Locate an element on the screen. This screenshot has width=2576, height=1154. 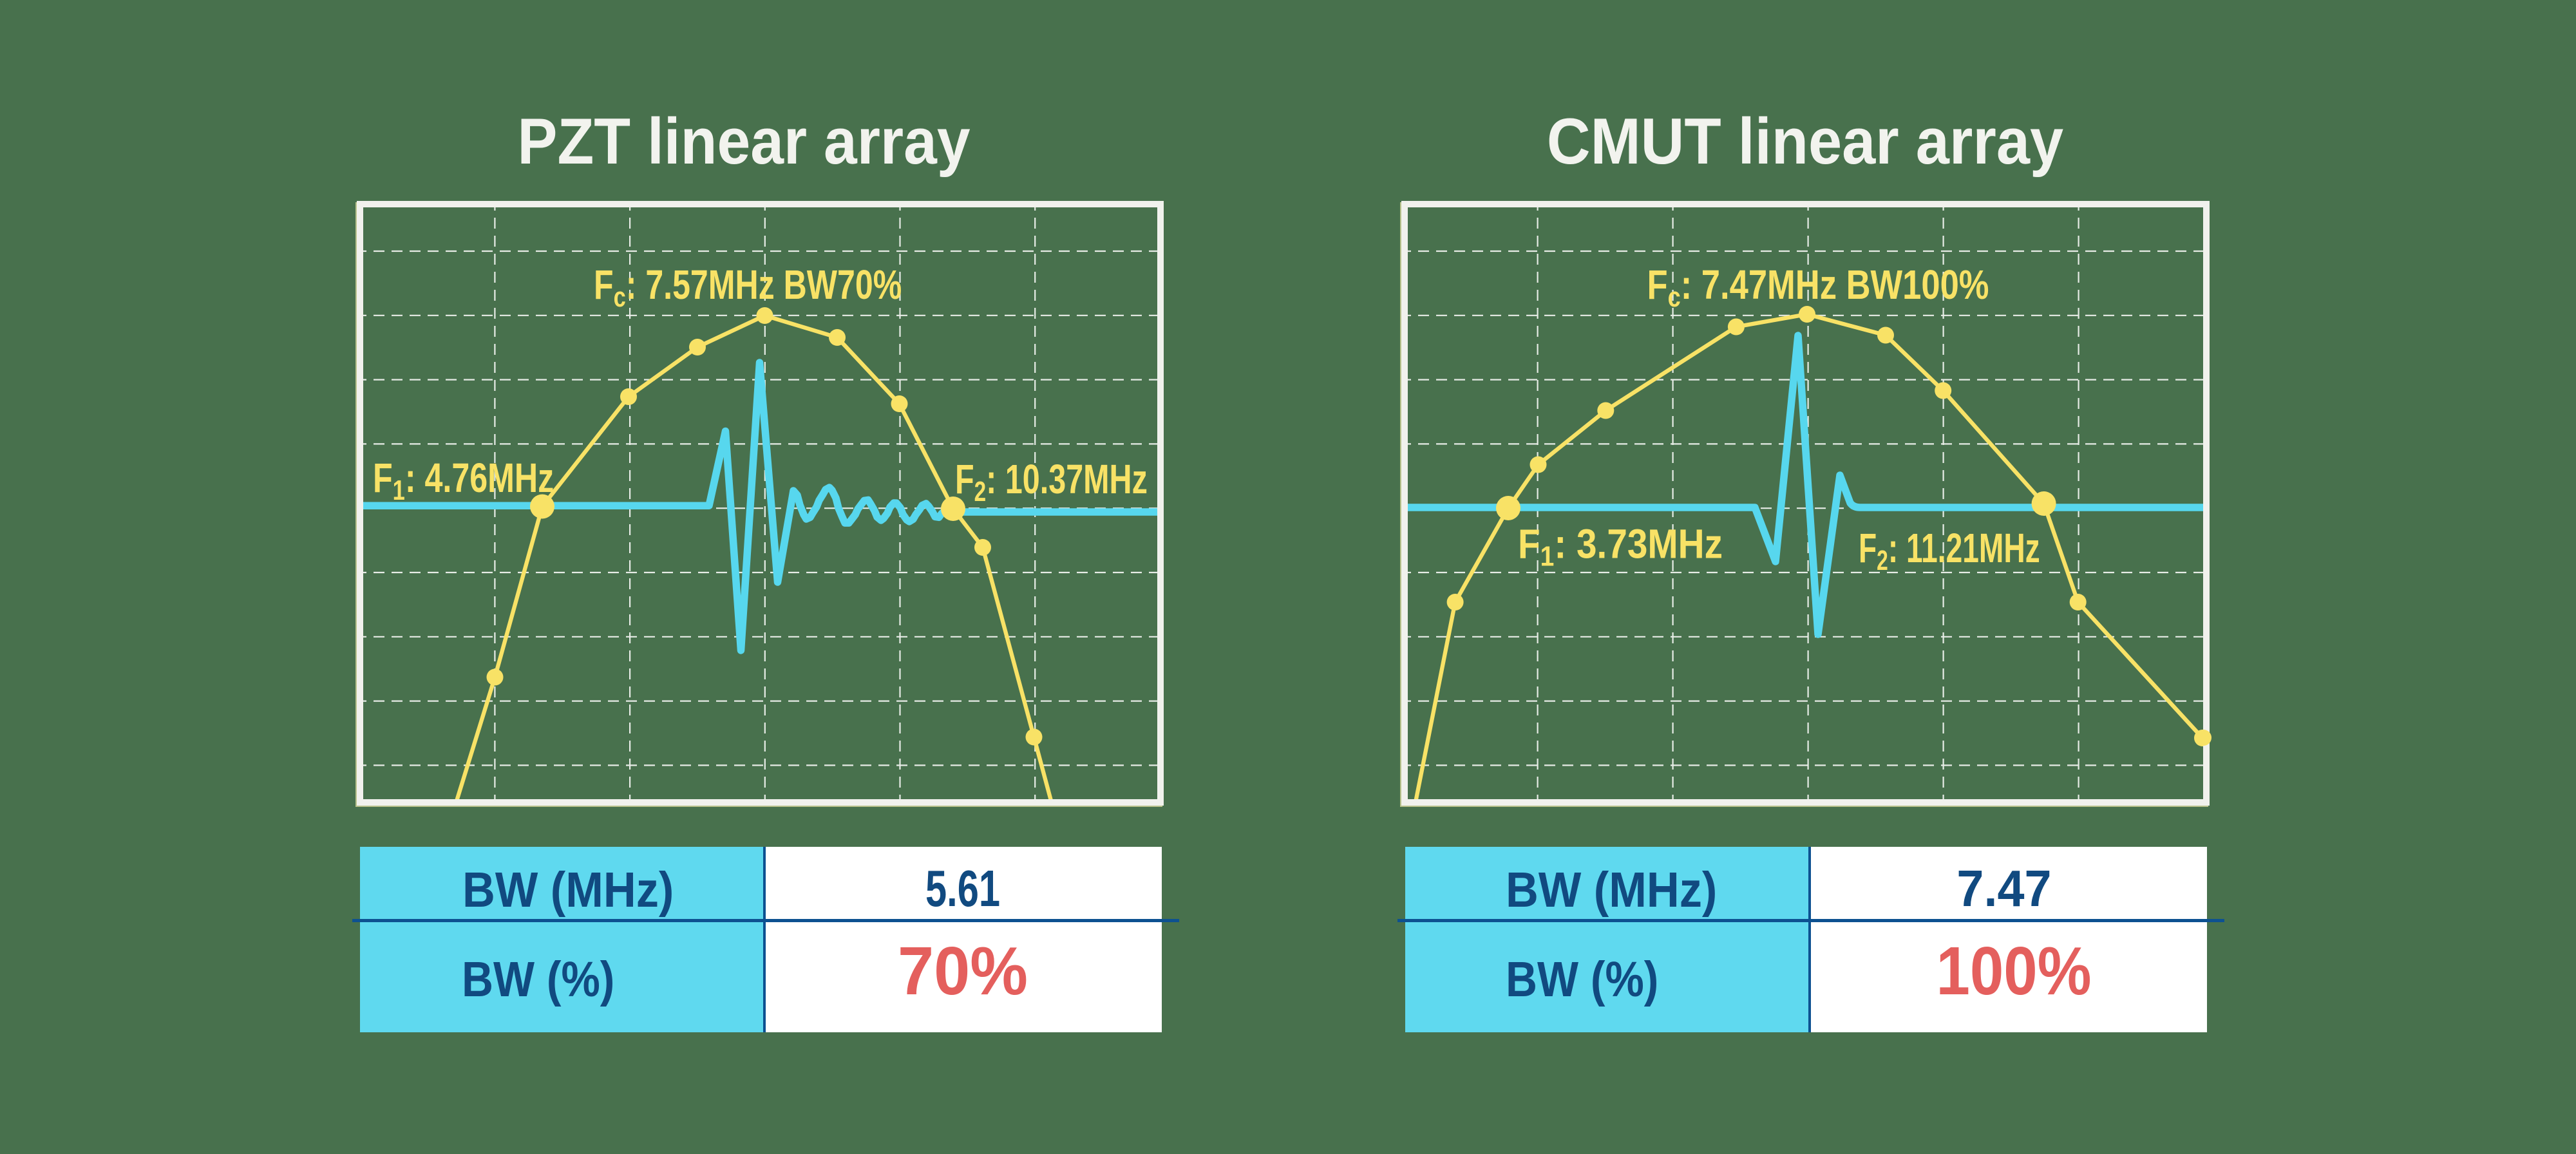
svg-text: F1: 3.73MHz is located at coordinates (1620, 546).